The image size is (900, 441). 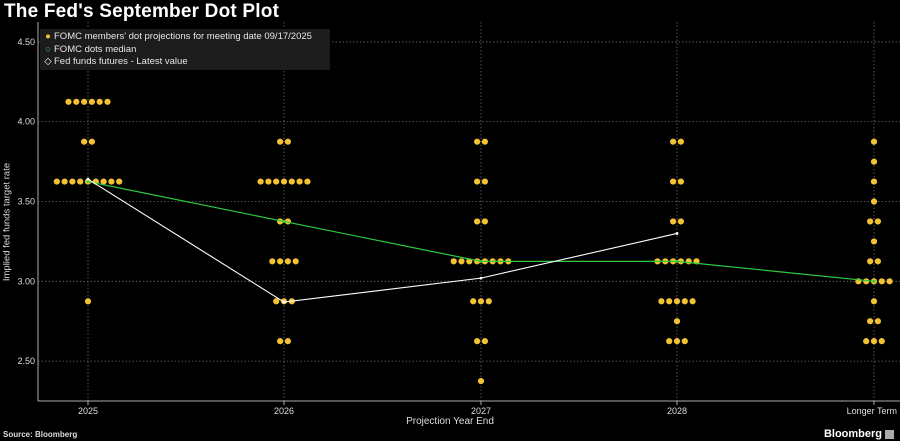 What do you see at coordinates (121, 61) in the screenshot?
I see `legend-label-futures: Fed funds futures - Latest value` at bounding box center [121, 61].